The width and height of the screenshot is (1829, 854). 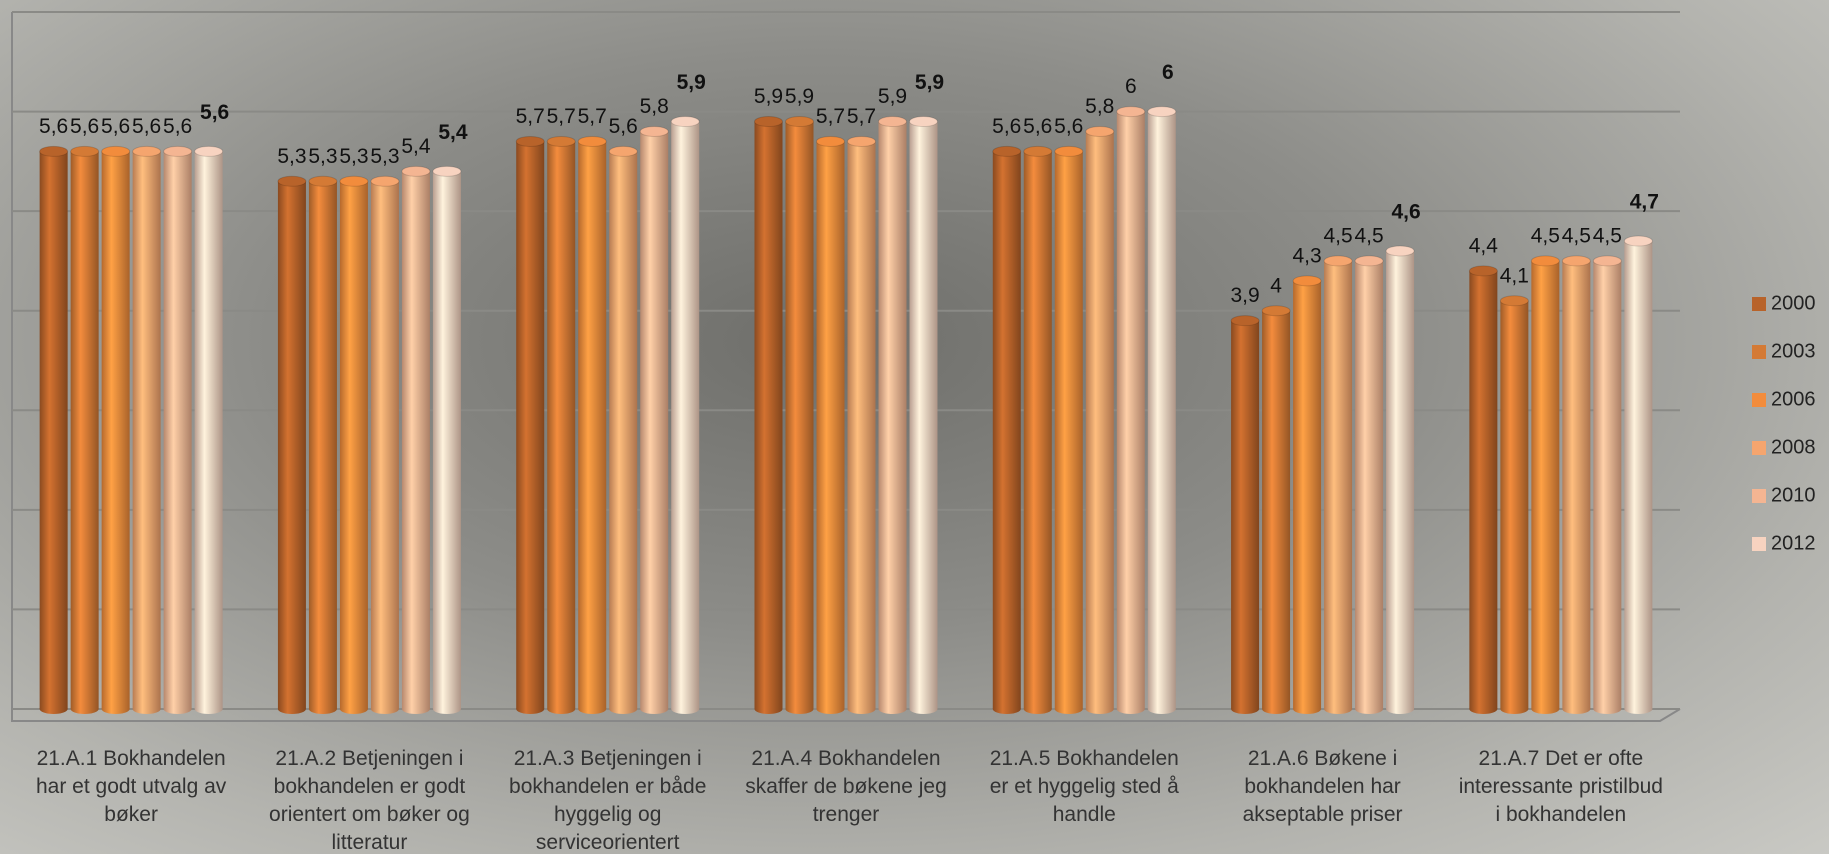 I want to click on legend-label: 2006, so click(x=1793, y=399).